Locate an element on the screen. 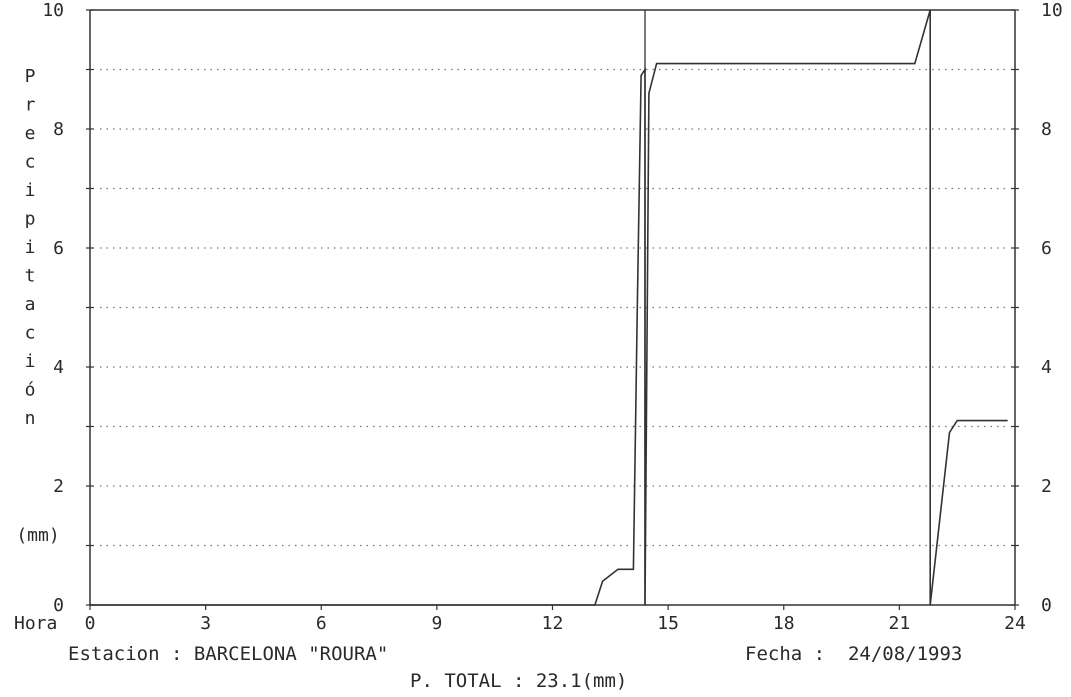  date-label: Fecha : 24/08/1993 is located at coordinates (854, 654).